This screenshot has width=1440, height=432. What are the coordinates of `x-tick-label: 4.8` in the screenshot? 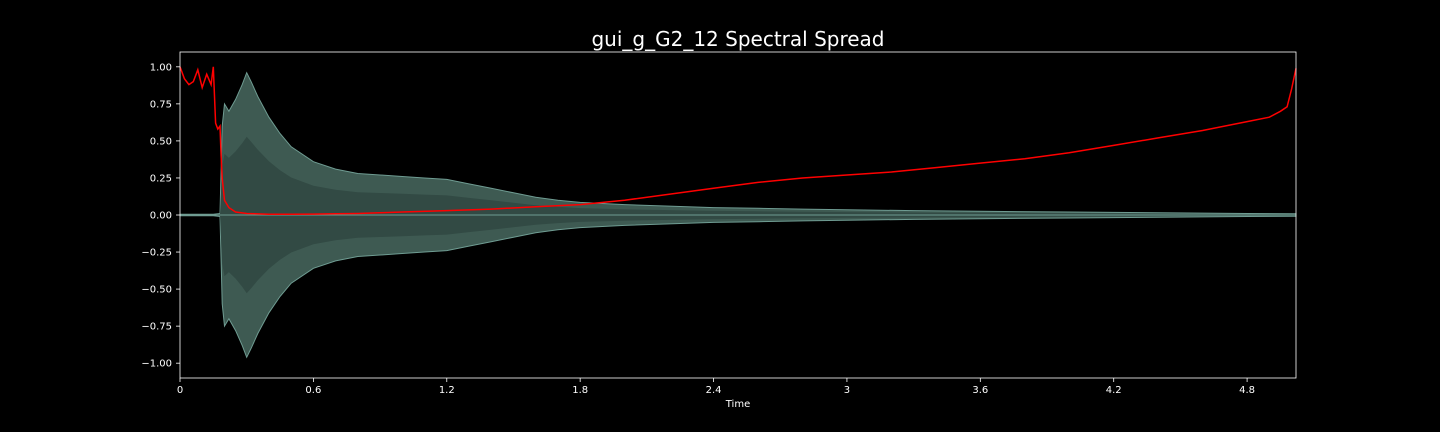 It's located at (1247, 390).